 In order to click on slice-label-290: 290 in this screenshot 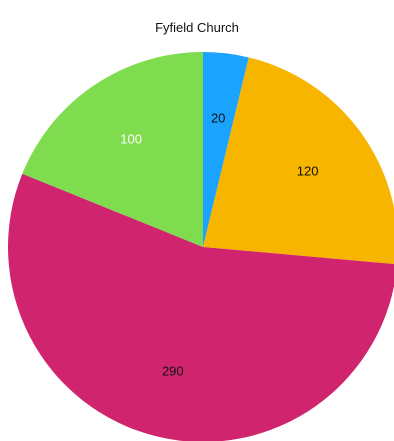, I will do `click(173, 371)`.